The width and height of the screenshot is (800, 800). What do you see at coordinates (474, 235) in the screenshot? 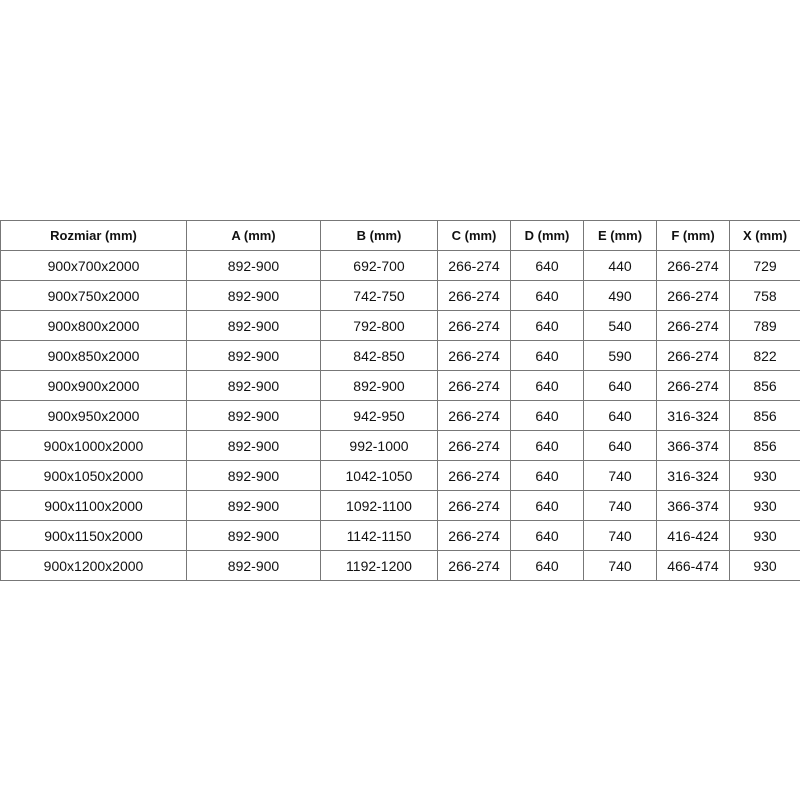
I see `column-header: C (mm)` at bounding box center [474, 235].